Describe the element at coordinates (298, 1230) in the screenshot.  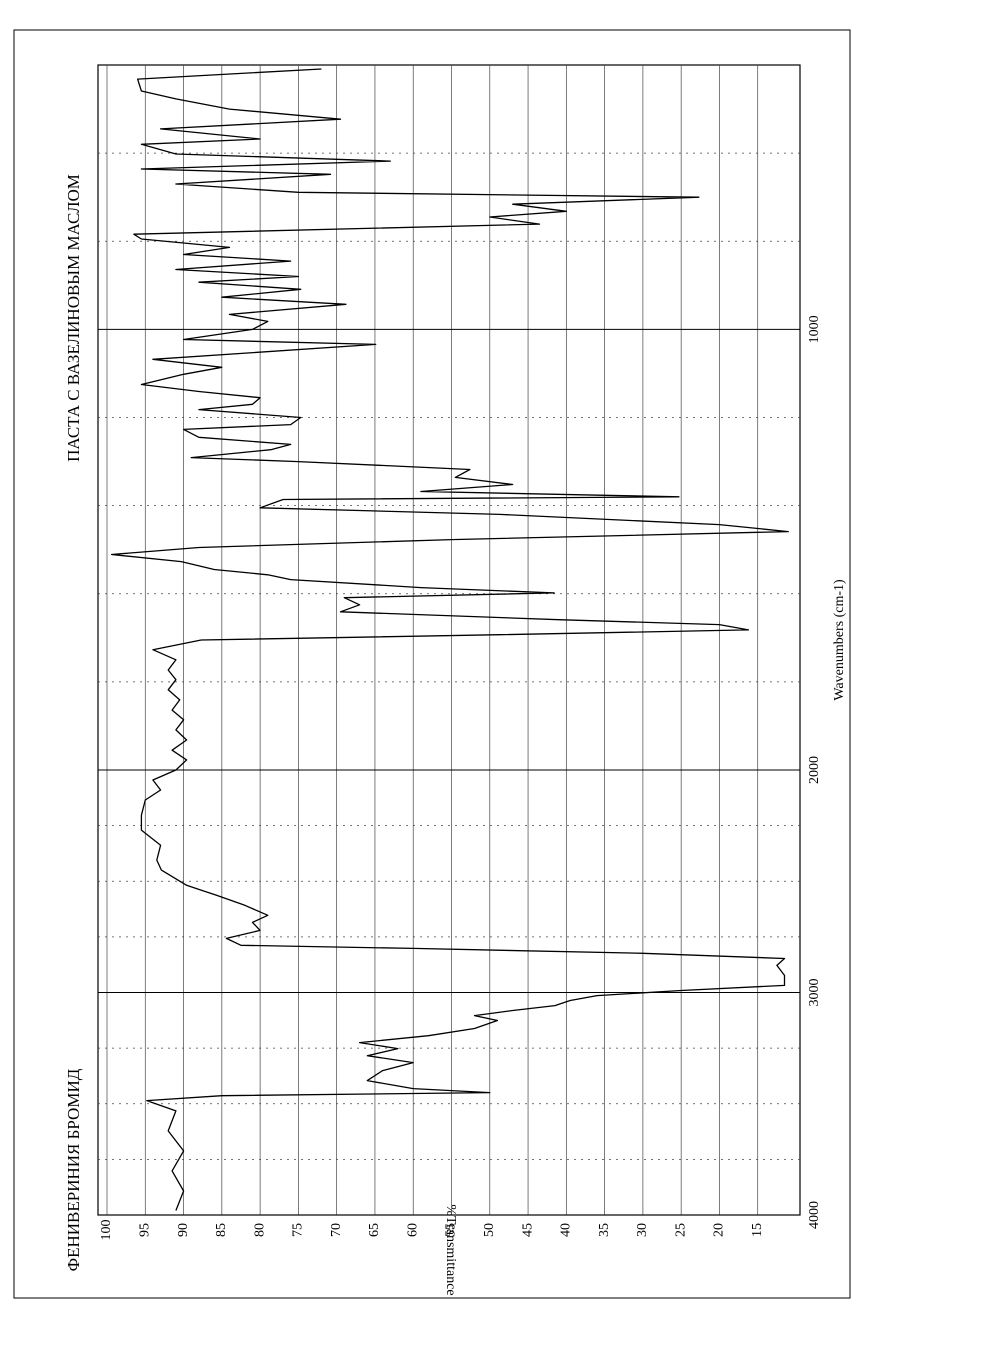
I see `y-tick-label: 75` at that location.